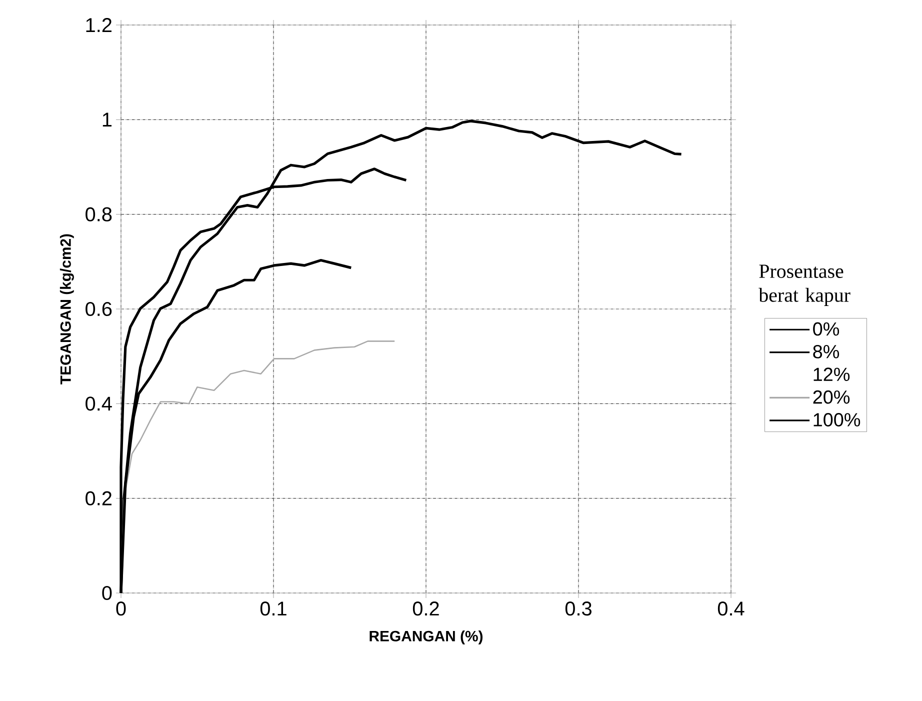 The width and height of the screenshot is (922, 701). I want to click on y-tick-label: 0.4, so click(99, 403).